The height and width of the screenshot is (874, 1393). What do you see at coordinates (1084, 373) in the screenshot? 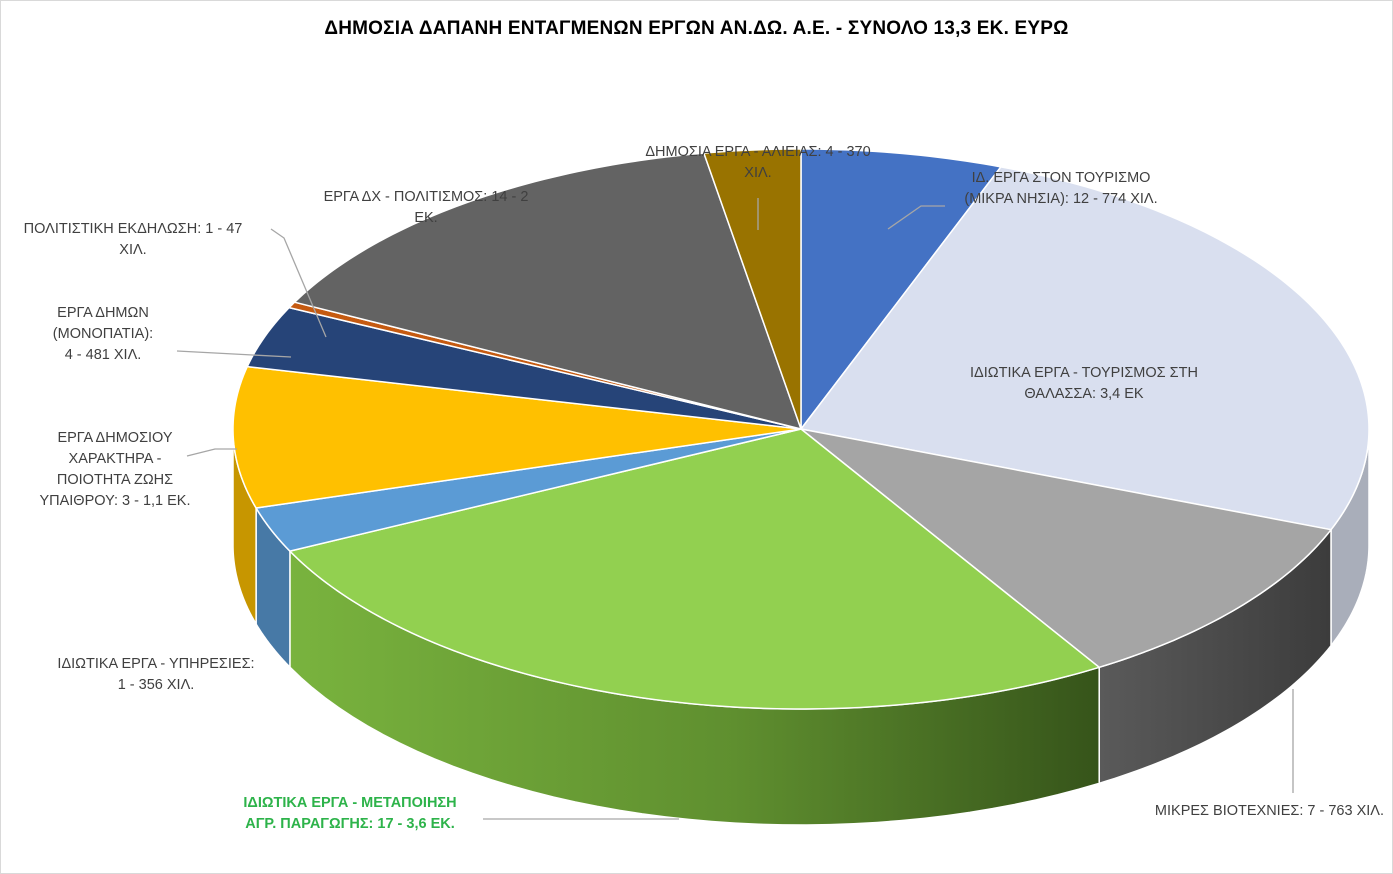
I see `slice-label-line: ΙΔΙΩΤΙΚΑ ΕΡΓΑ - ΤΟΥΡΙΣΜΟΣ ΣΤΗ` at bounding box center [1084, 373].